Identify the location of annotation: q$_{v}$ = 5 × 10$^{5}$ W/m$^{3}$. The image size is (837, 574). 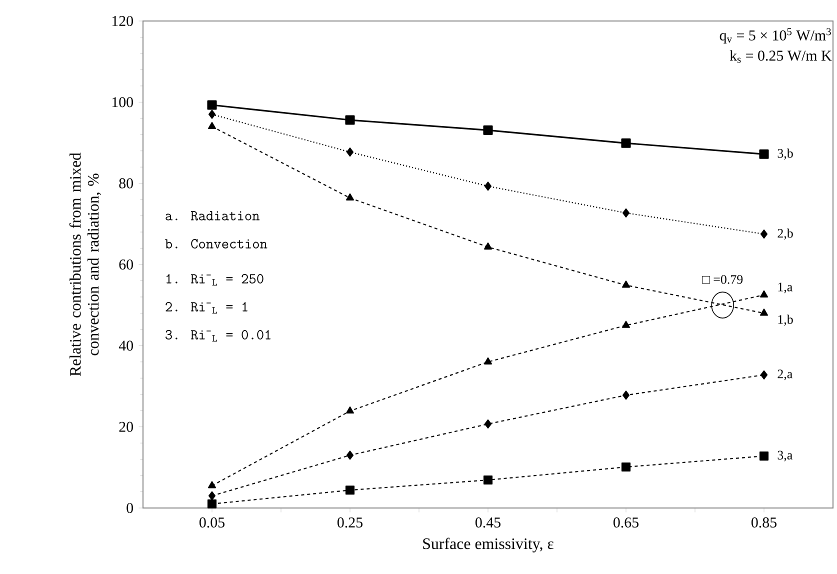
(775, 36).